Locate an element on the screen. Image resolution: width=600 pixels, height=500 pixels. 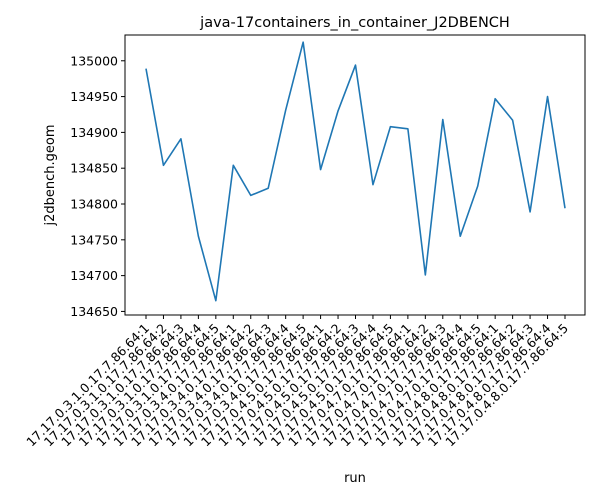
y-tick-label: 134750 is located at coordinates (94, 239).